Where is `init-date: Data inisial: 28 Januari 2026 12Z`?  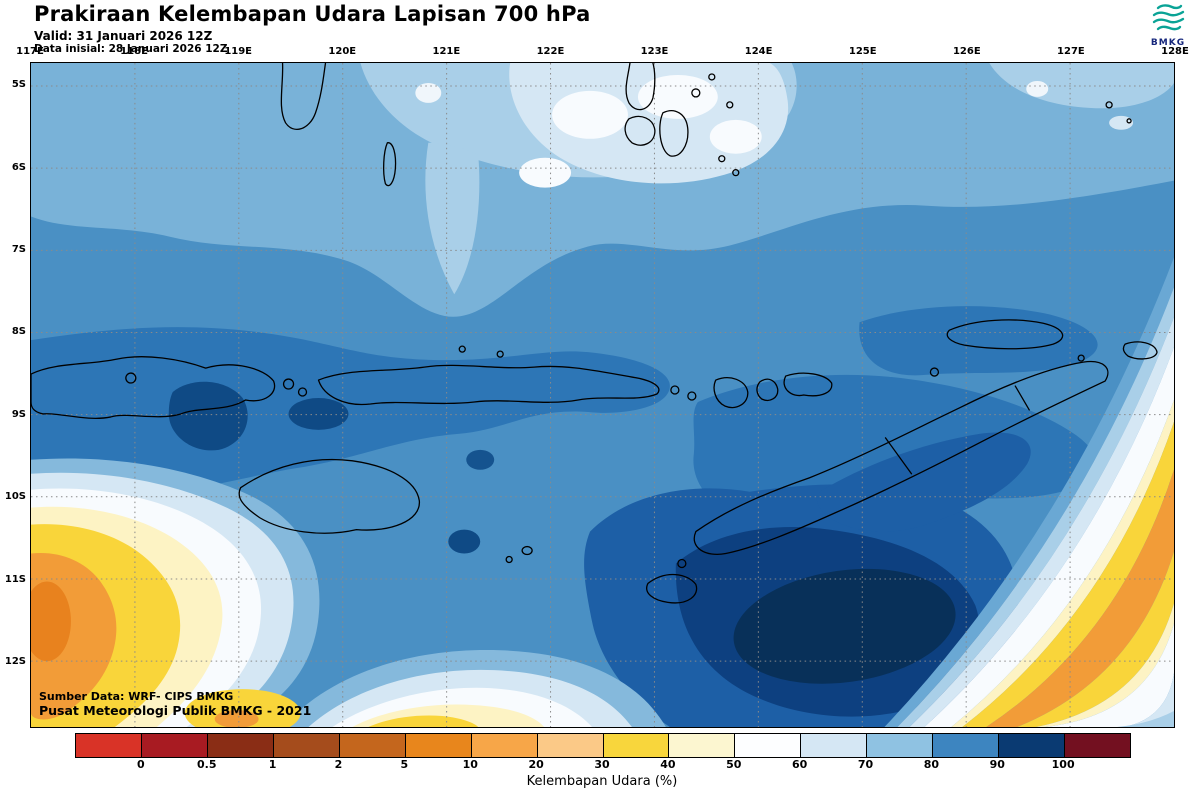 init-date: Data inisial: 28 Januari 2026 12Z is located at coordinates (131, 49).